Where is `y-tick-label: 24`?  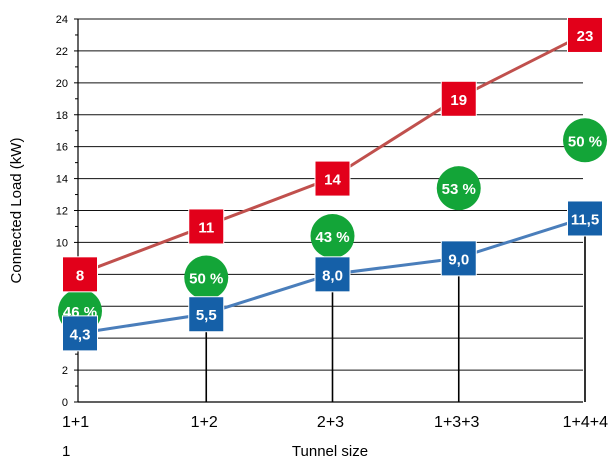
y-tick-label: 24 is located at coordinates (62, 20).